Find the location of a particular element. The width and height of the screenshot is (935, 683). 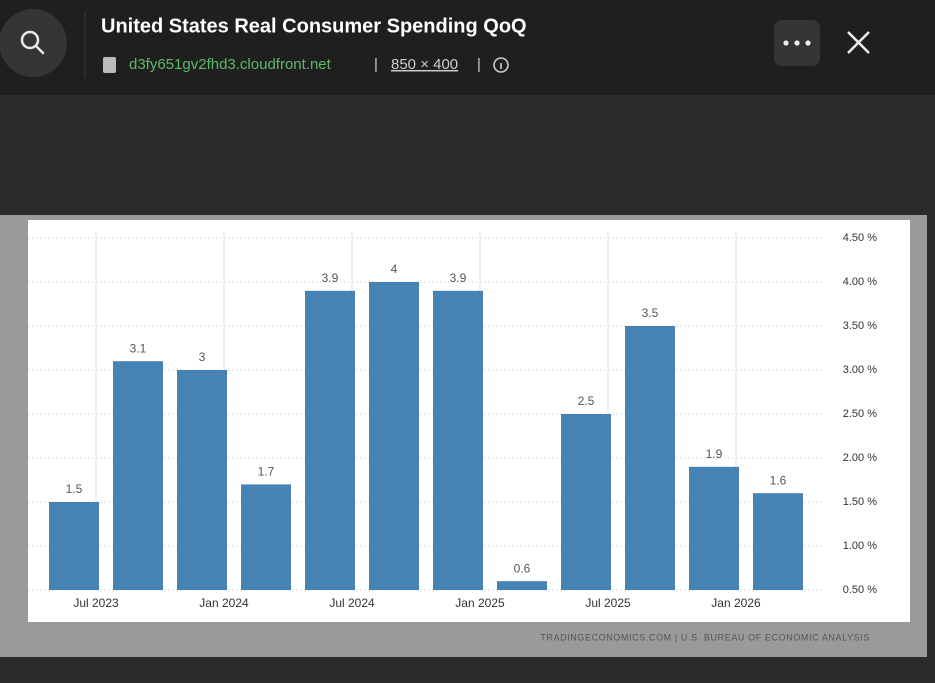

data-label: 3 is located at coordinates (202, 357).